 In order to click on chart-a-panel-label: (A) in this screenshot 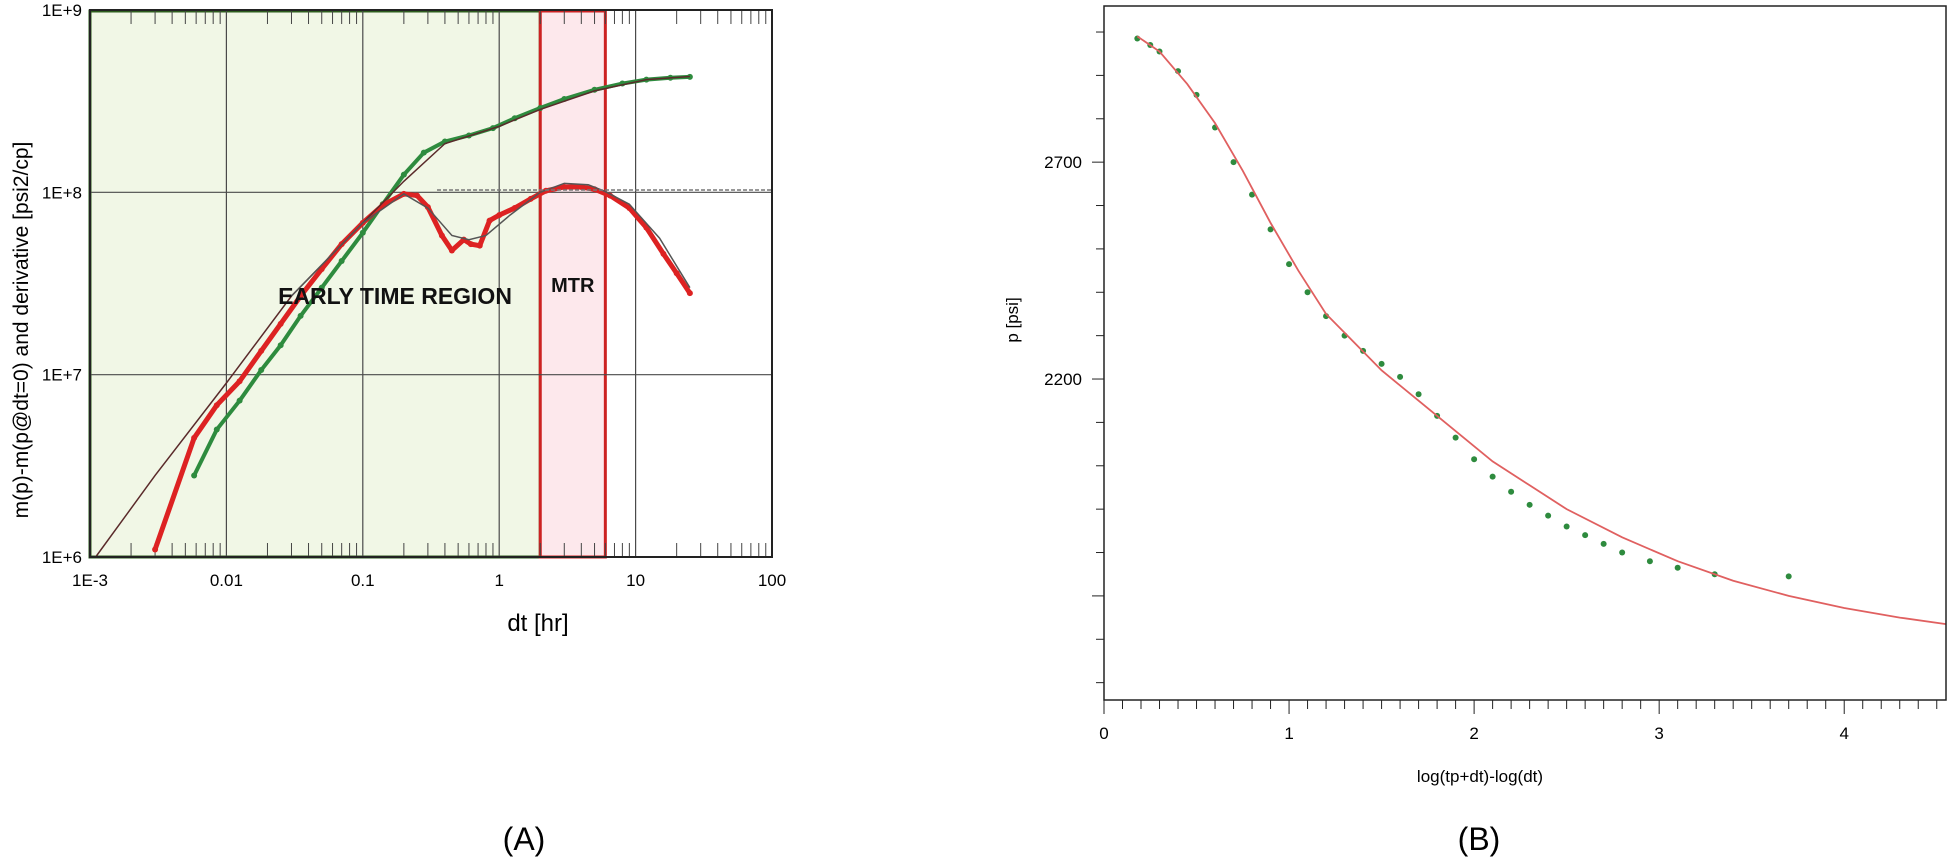, I will do `click(524, 839)`.